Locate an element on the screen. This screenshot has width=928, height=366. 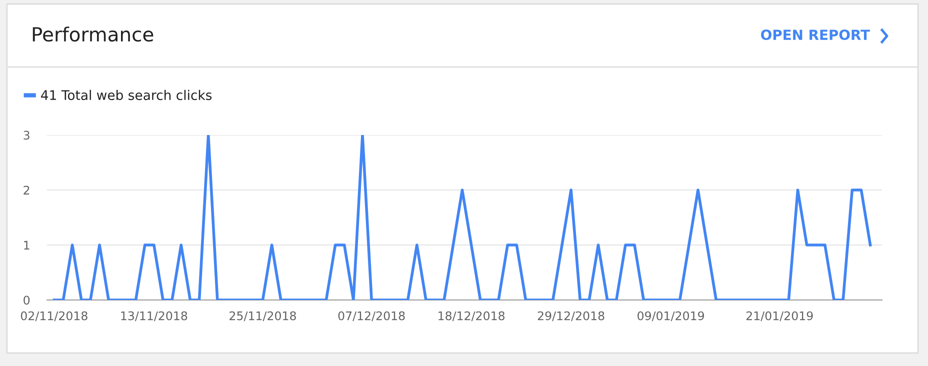
y-tick-label: 0 is located at coordinates (27, 300).